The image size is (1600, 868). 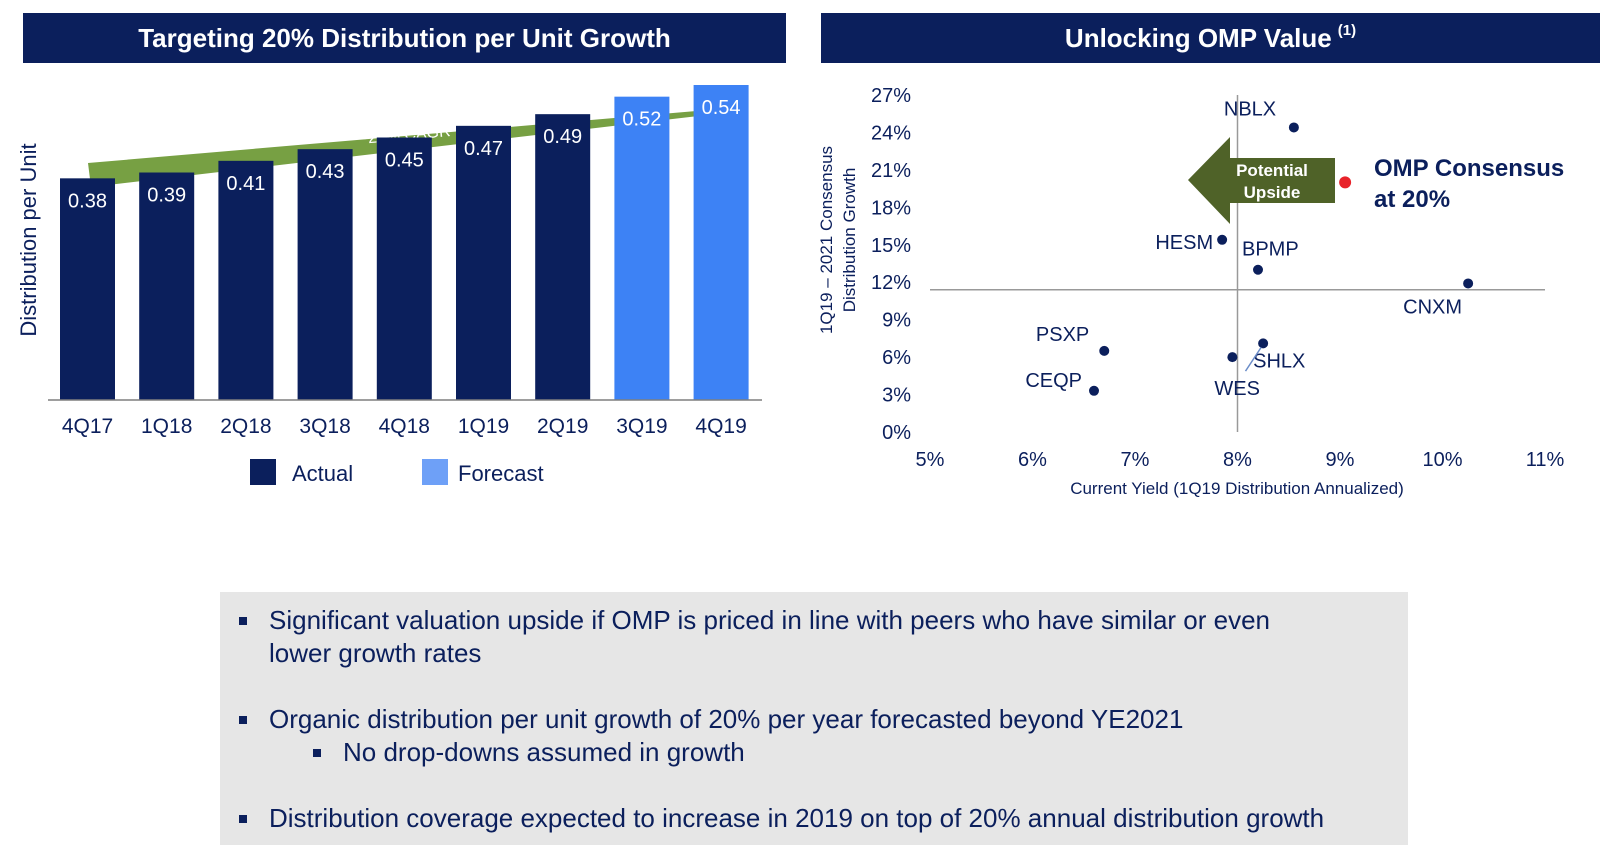 I want to click on bar-1Q18, so click(x=167, y=286).